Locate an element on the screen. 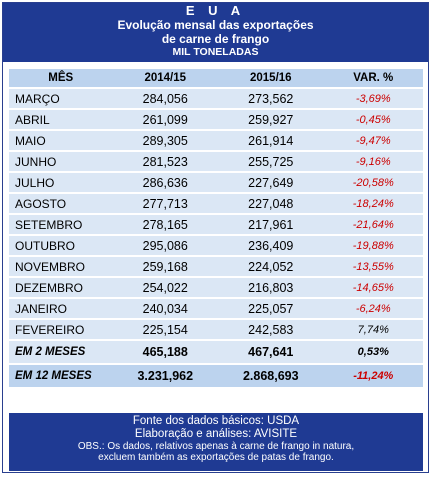 Image resolution: width=433 pixels, height=477 pixels. year2-cell: 259,927 is located at coordinates (271, 119).